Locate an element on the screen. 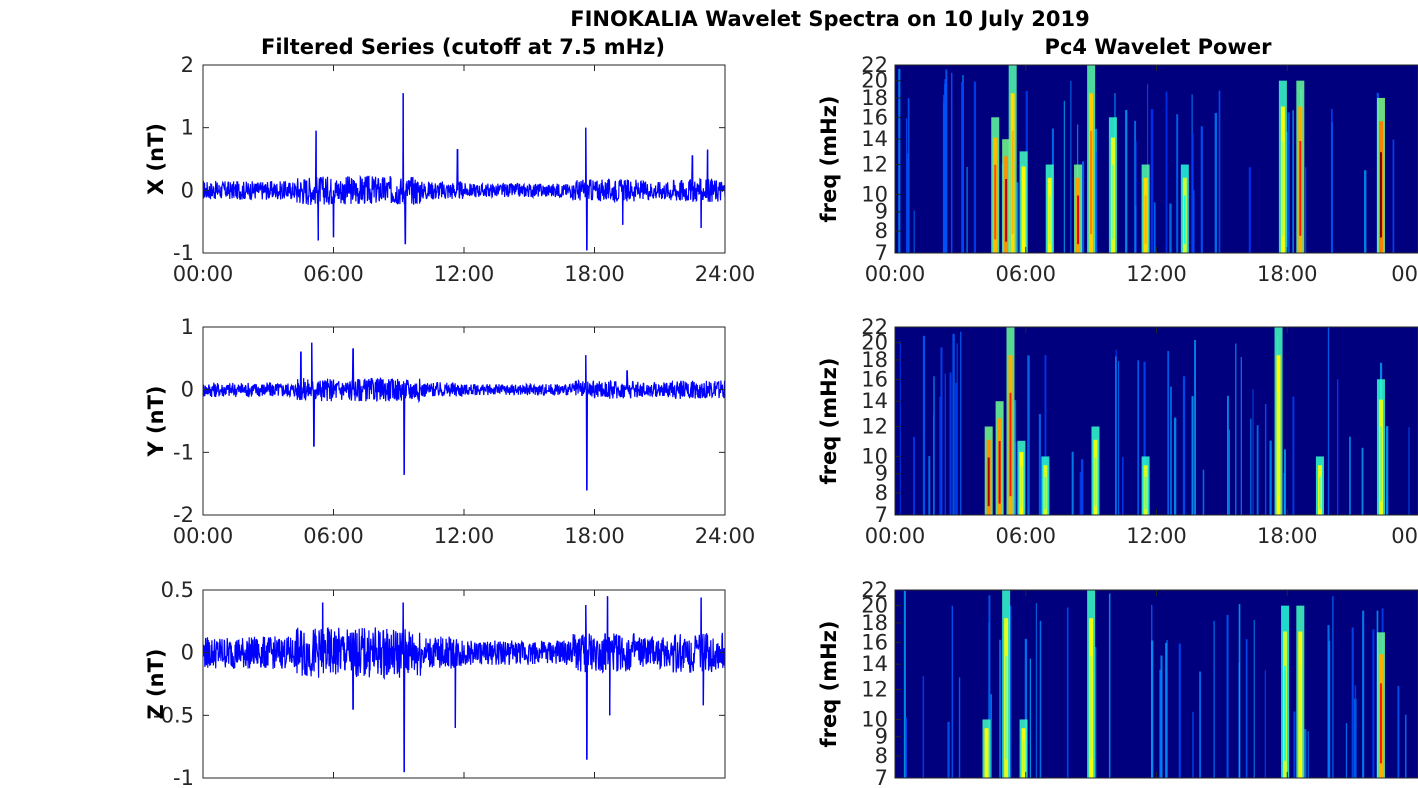 The height and width of the screenshot is (788, 1418). y-tick-label: 1 is located at coordinates (187, 327).